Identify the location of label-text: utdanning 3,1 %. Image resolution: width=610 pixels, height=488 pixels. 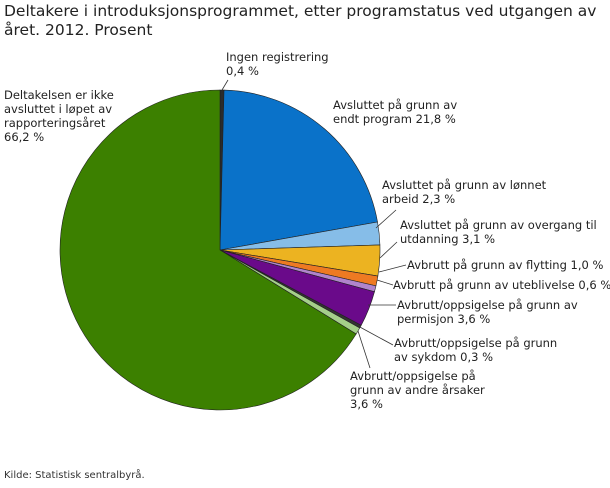
(448, 239).